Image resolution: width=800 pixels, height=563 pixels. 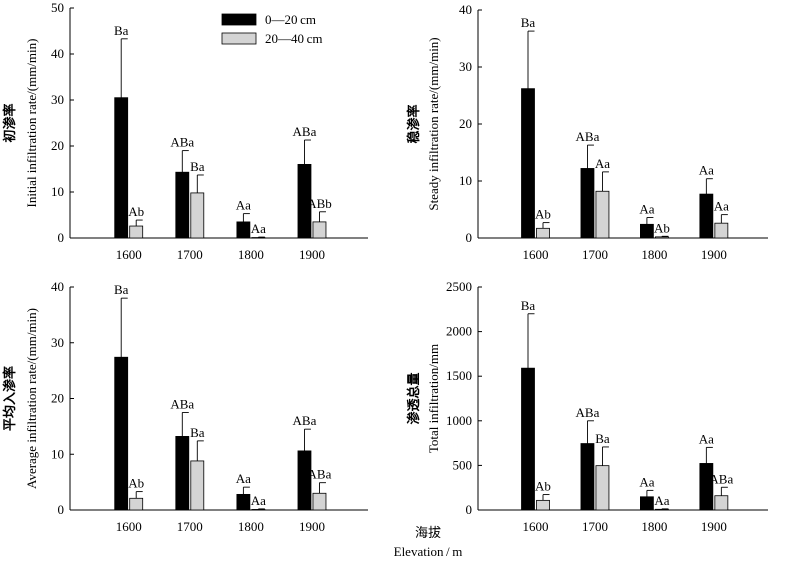 What do you see at coordinates (31, 398) in the screenshot?
I see `y-axis-label-en: Average infiltration rate/(mm/min)` at bounding box center [31, 398].